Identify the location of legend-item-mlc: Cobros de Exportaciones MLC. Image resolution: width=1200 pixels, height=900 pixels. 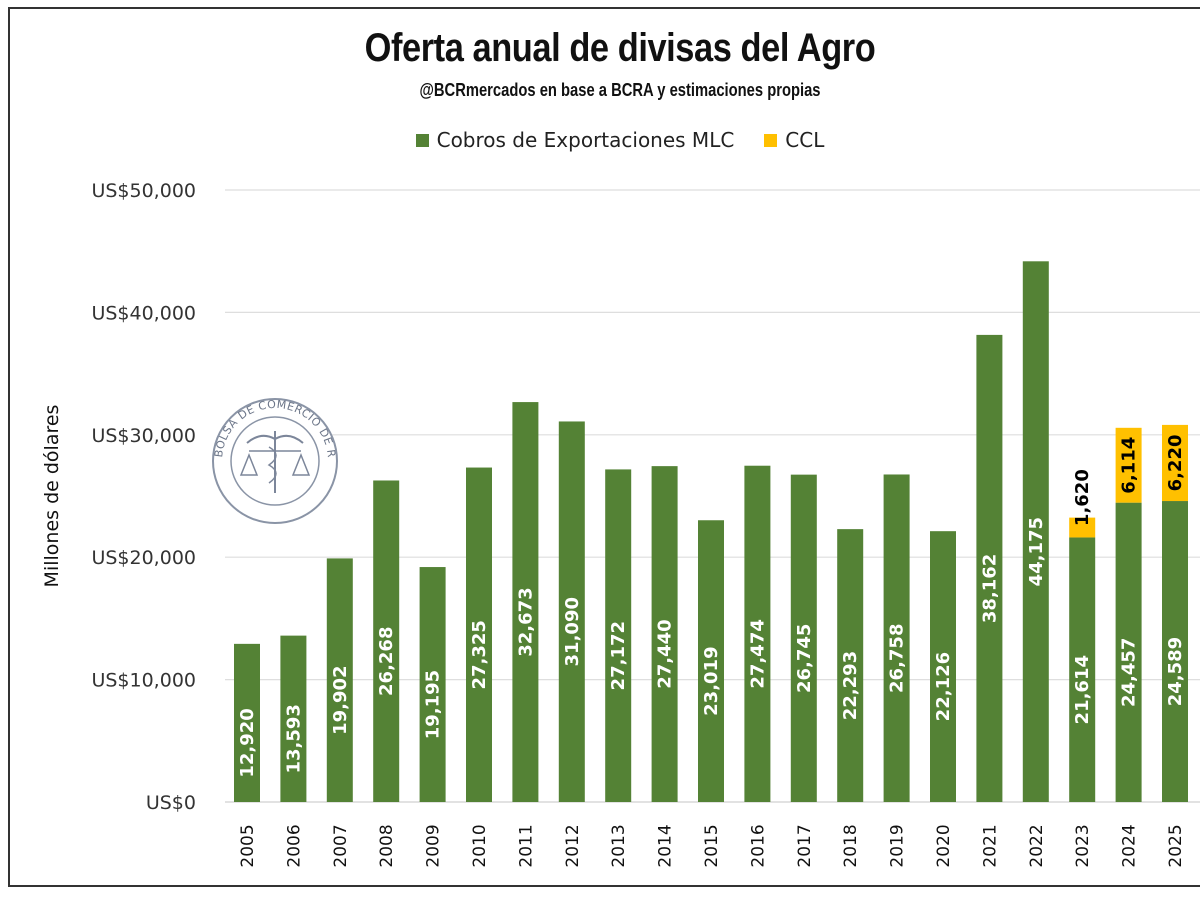
(575, 140).